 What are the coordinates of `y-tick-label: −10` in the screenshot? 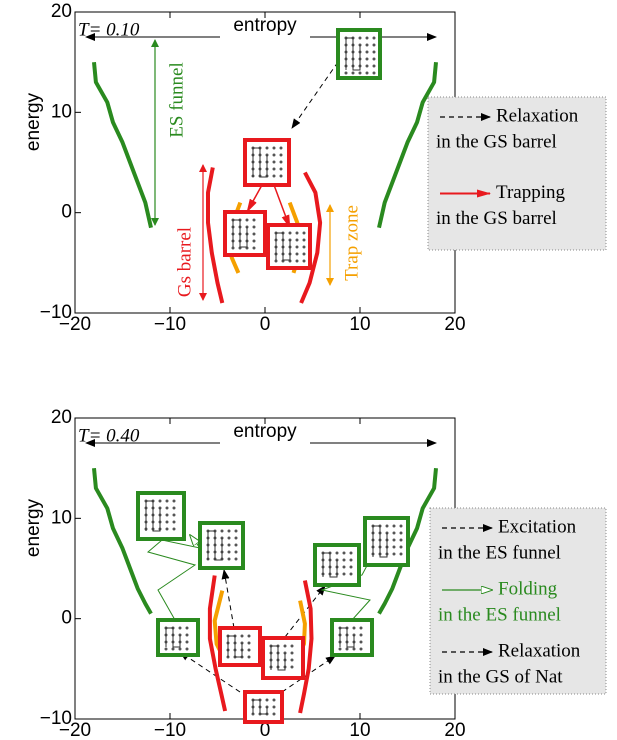 It's located at (56, 312).